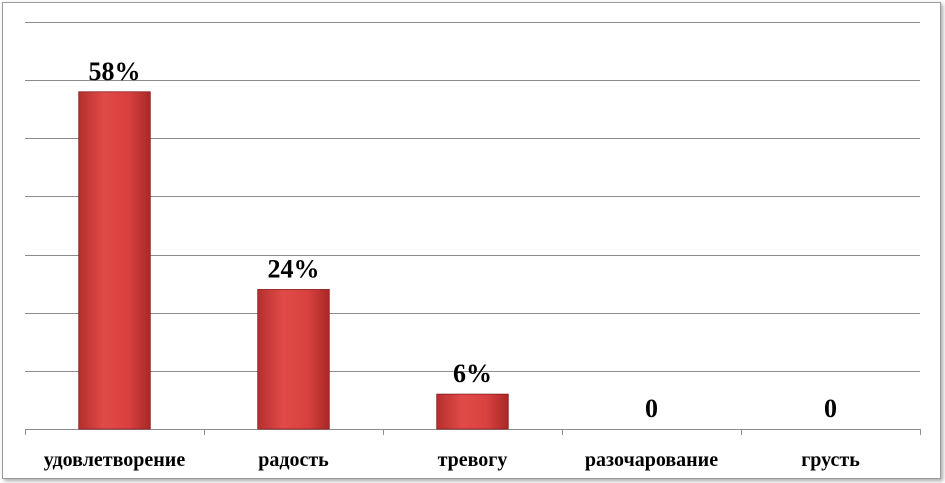 This screenshot has height=483, width=945. Describe the element at coordinates (651, 408) in the screenshot. I see `data-label-3: 0` at that location.